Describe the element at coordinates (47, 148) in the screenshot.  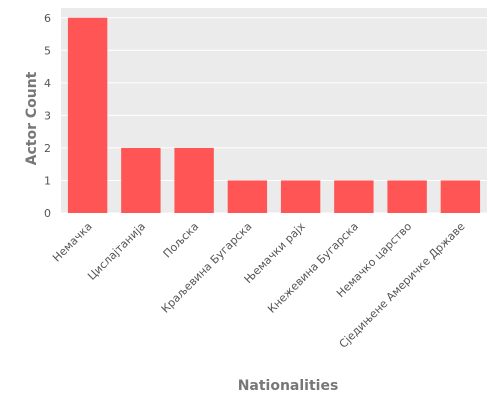
I see `y-tick-label: 2` at that location.